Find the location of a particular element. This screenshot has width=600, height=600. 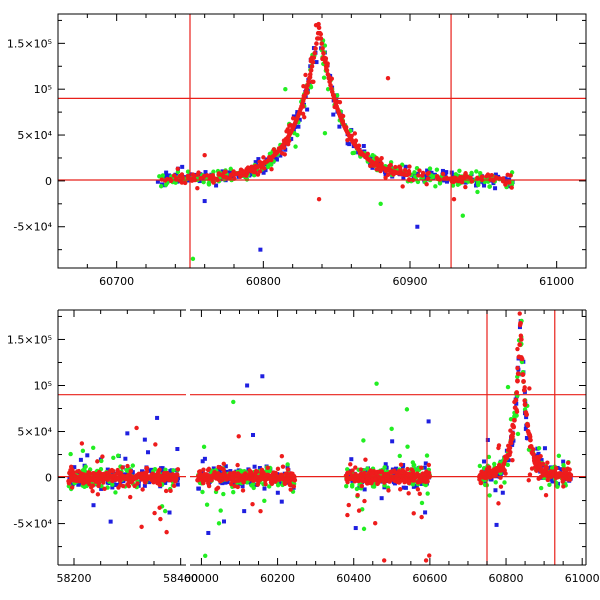

bottom-x-tick-label: 60200 is located at coordinates (277, 578).